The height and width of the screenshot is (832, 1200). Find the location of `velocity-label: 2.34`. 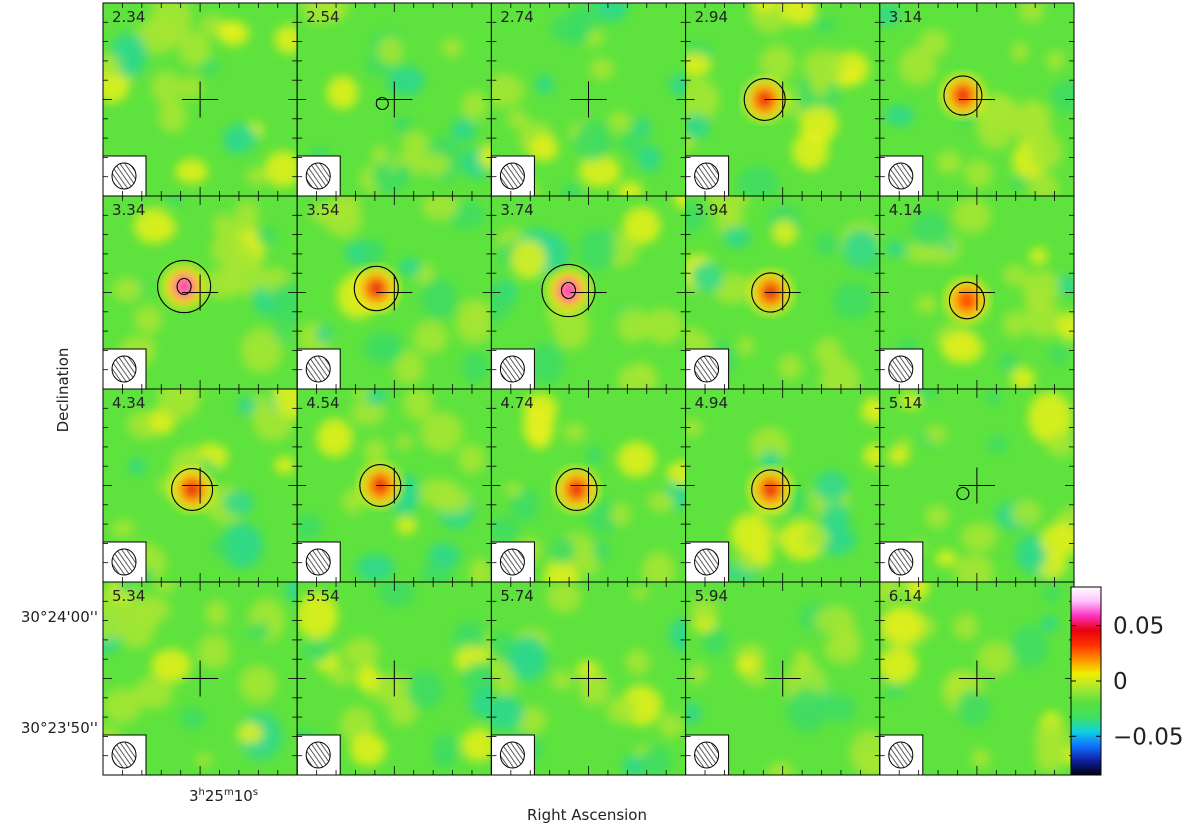

velocity-label: 2.34 is located at coordinates (128, 17).